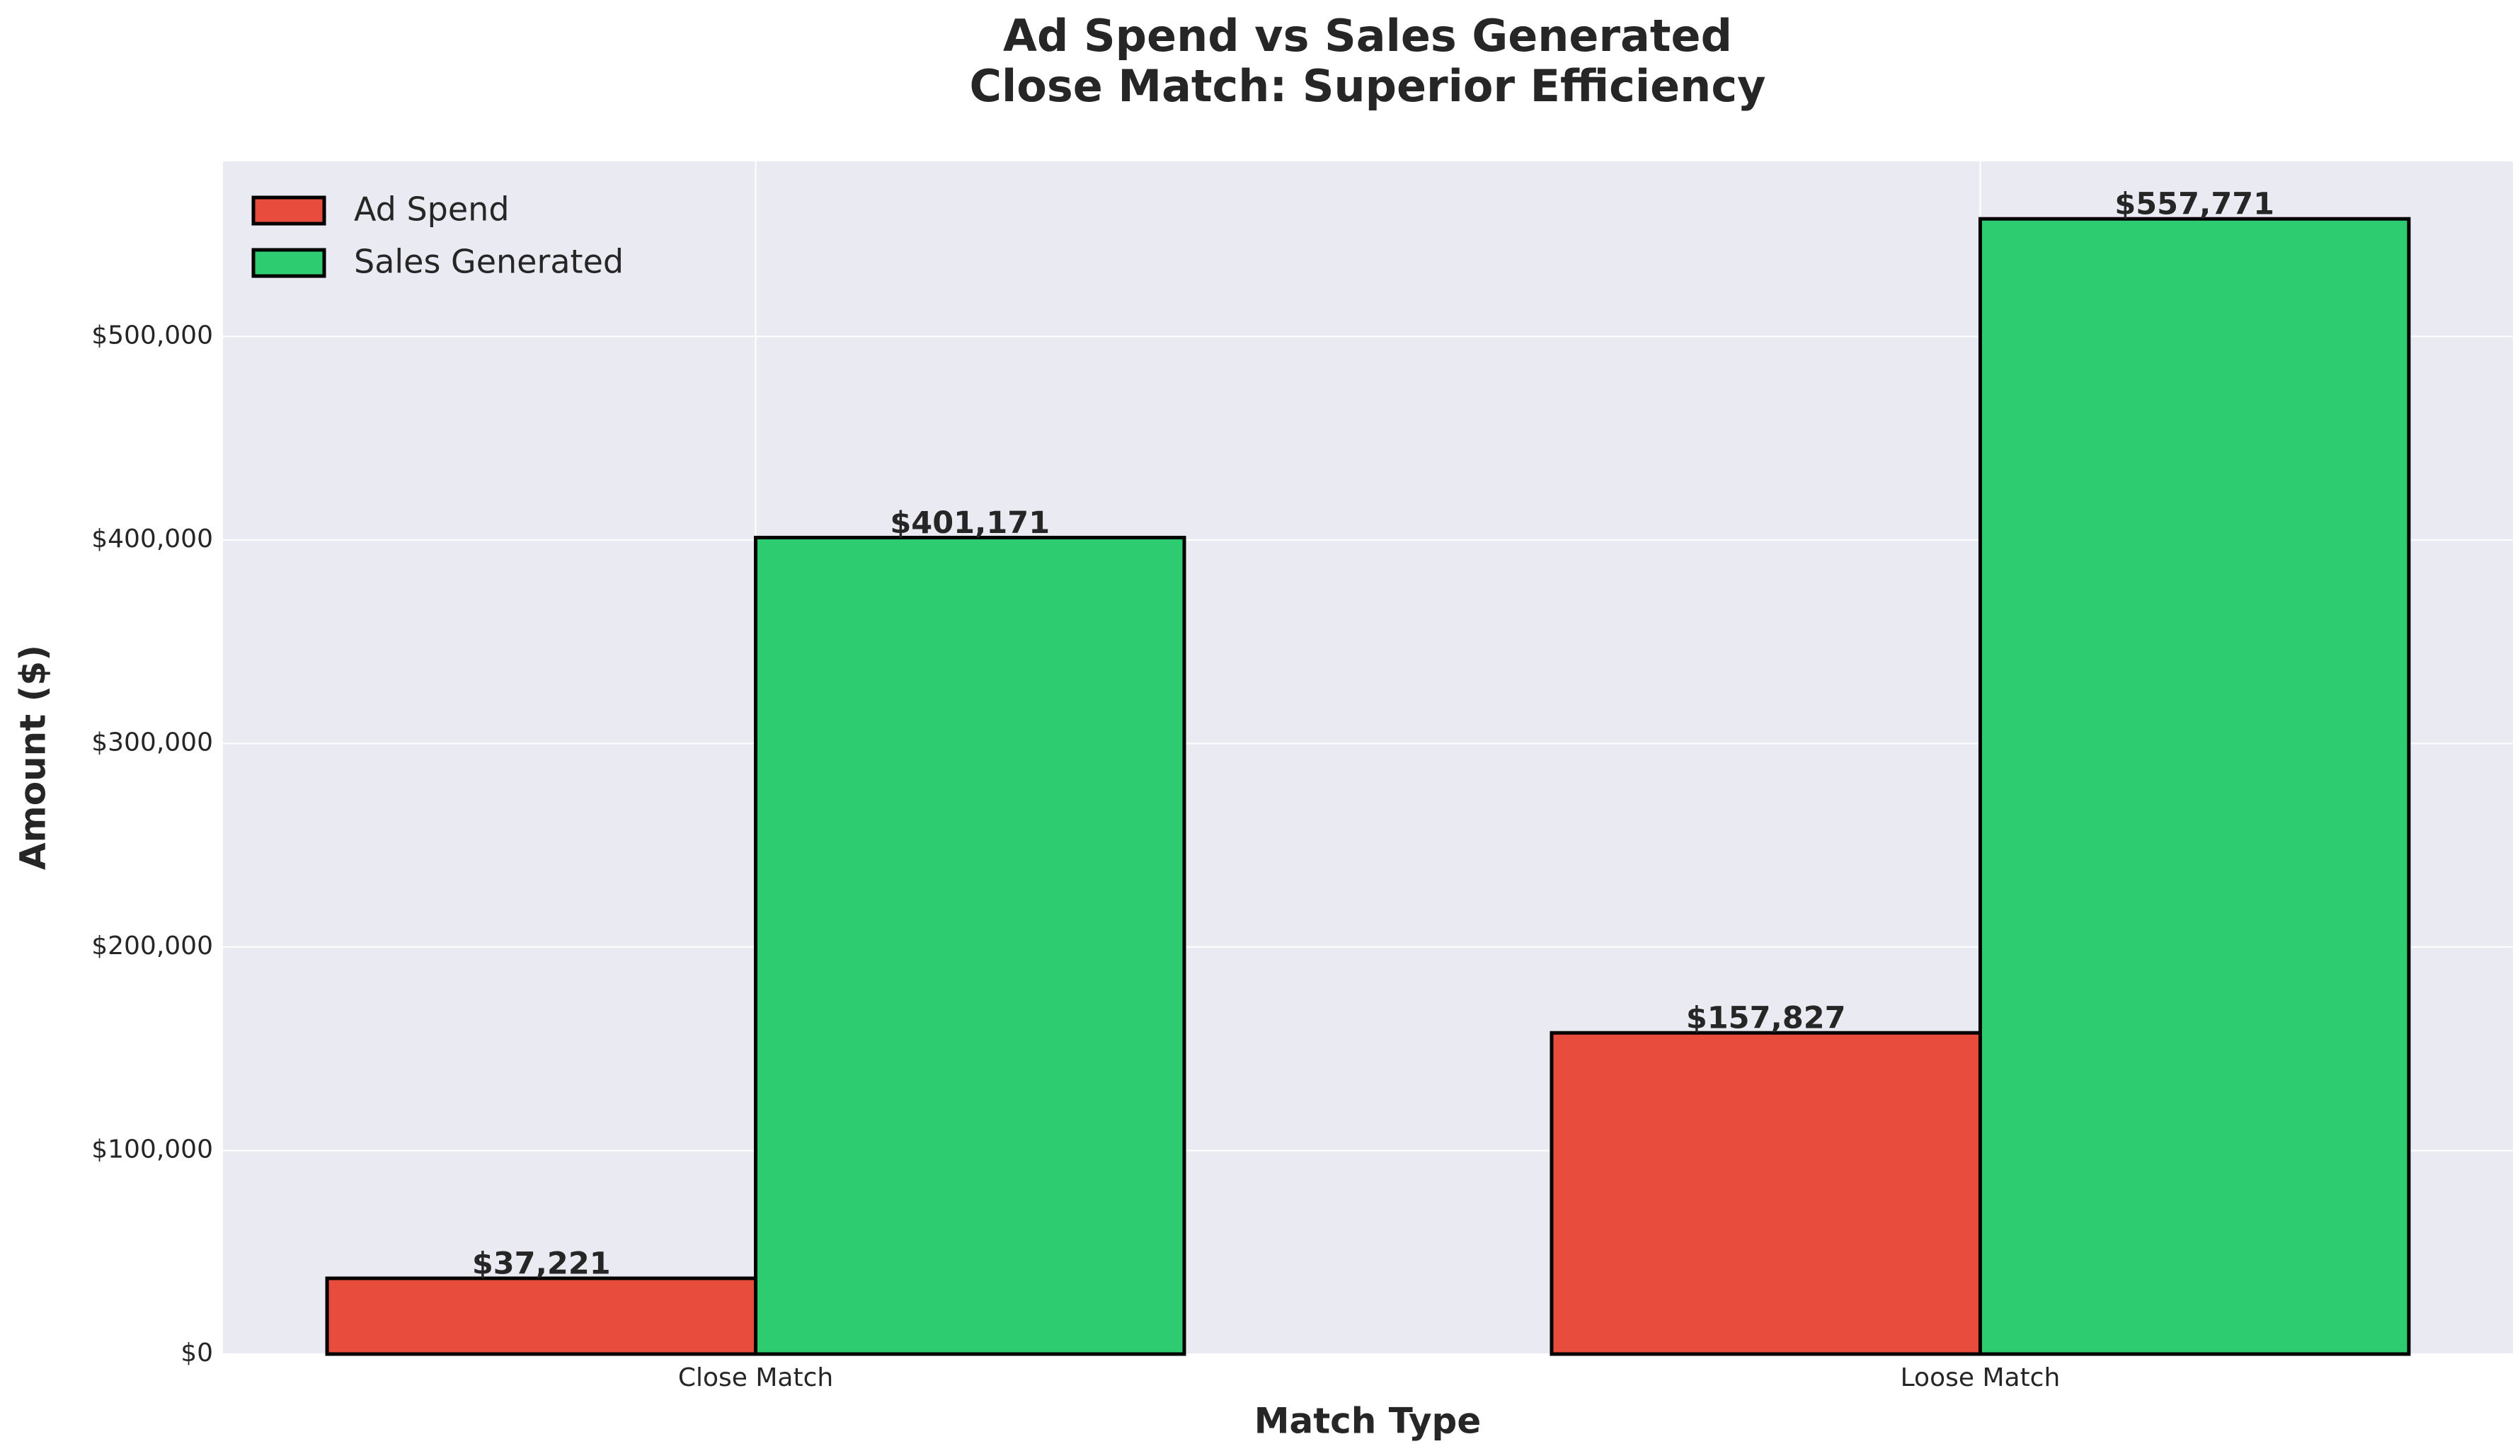  What do you see at coordinates (152, 539) in the screenshot?
I see `y-tick-label: $400,000` at bounding box center [152, 539].